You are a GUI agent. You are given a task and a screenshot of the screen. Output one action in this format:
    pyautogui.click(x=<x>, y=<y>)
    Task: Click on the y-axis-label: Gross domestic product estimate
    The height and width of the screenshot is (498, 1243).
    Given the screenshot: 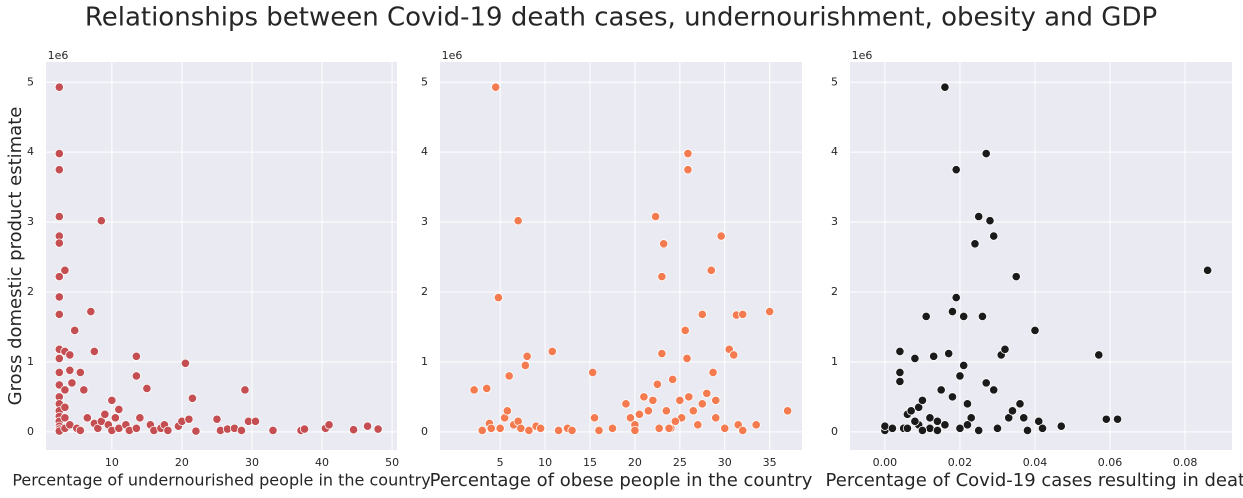 What is the action you would take?
    pyautogui.click(x=15, y=256)
    